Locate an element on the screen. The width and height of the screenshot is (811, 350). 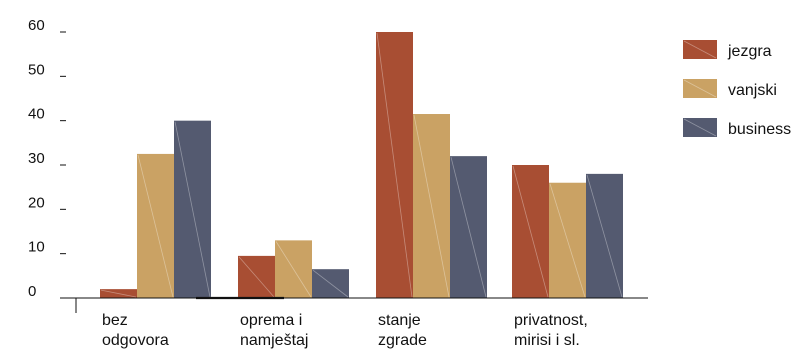
y-tick-label: 60 is located at coordinates (36, 25).